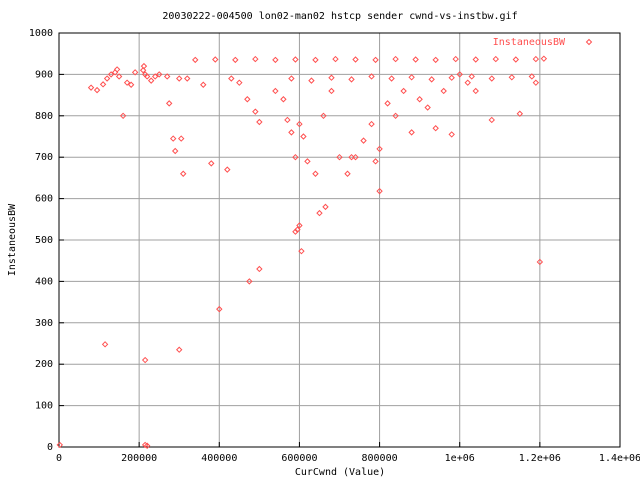 The image size is (640, 480). What do you see at coordinates (44, 157) in the screenshot?
I see `y-tick-label: 700` at bounding box center [44, 157].